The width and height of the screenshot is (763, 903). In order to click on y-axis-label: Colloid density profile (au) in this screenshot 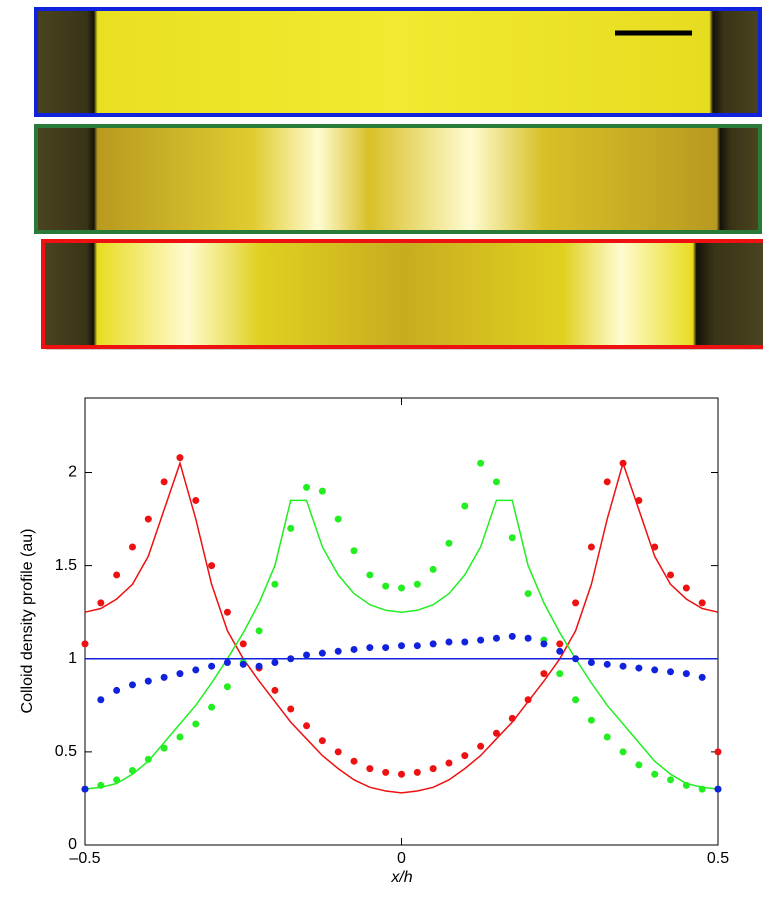, I will do `click(27, 621)`.